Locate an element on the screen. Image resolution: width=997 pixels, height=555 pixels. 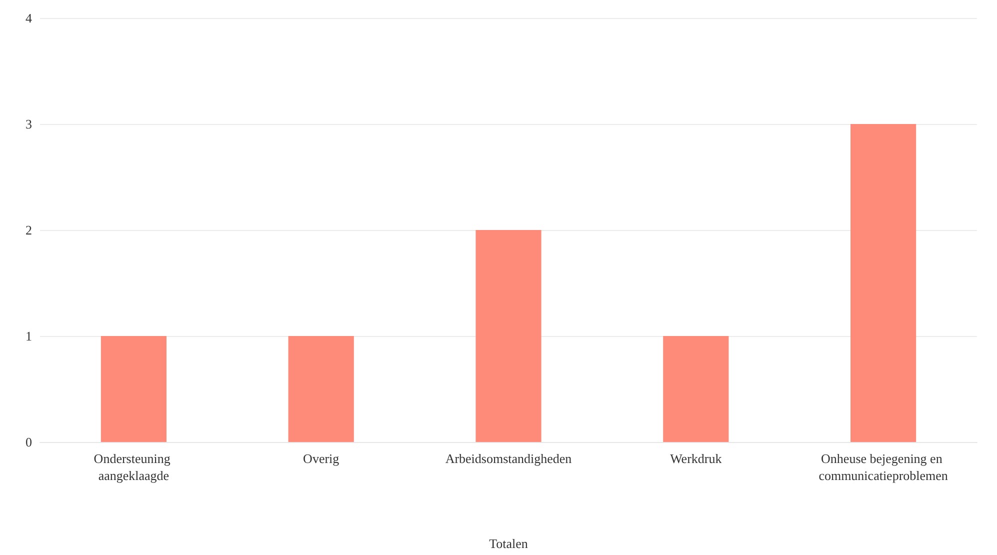
x-axis-title: Totalen is located at coordinates (508, 543).